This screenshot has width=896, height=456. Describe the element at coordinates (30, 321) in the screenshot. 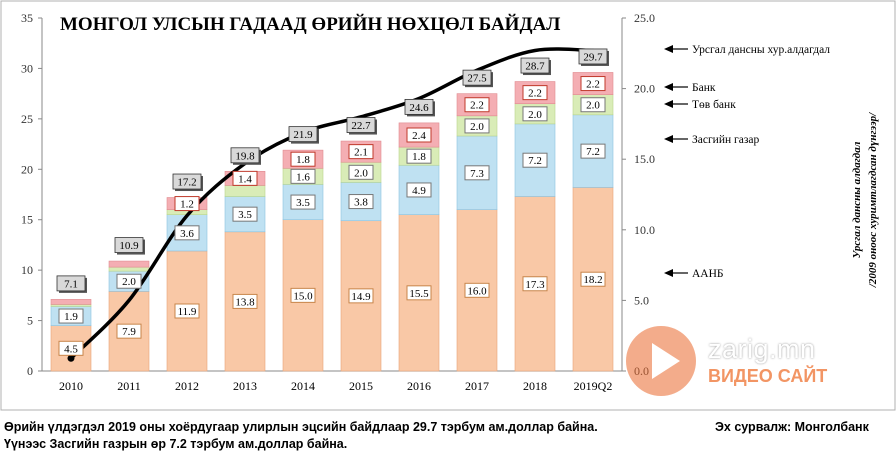

I see `y-tick-label: 5` at that location.